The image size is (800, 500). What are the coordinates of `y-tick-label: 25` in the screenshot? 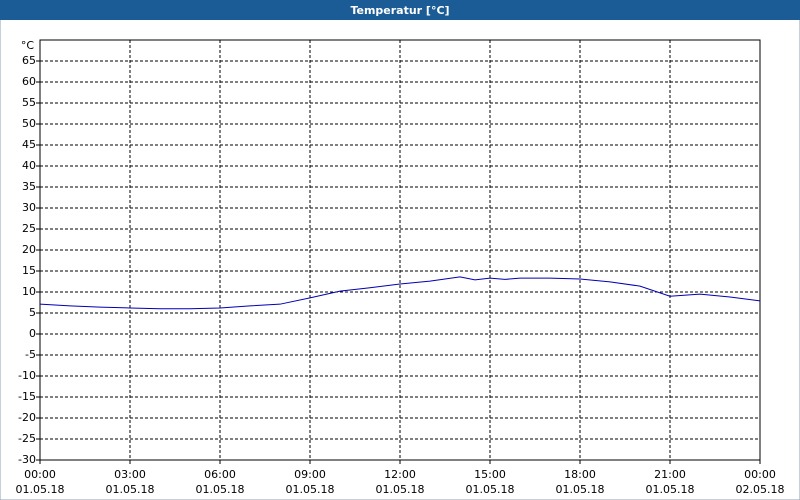 It's located at (29, 228).